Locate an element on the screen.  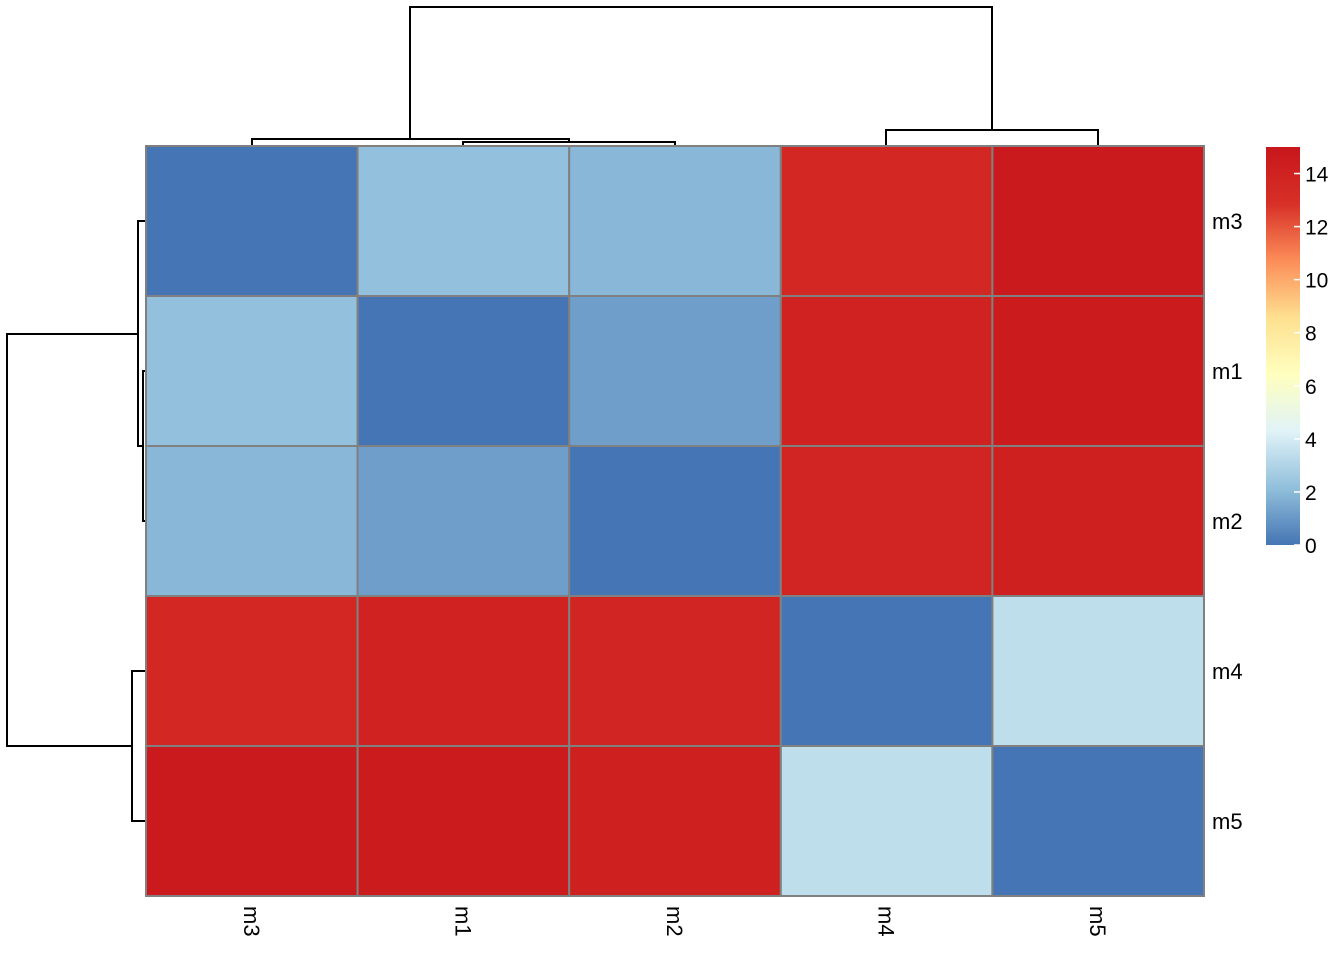
heatmap-cell-m2-m5 is located at coordinates (1098, 521).